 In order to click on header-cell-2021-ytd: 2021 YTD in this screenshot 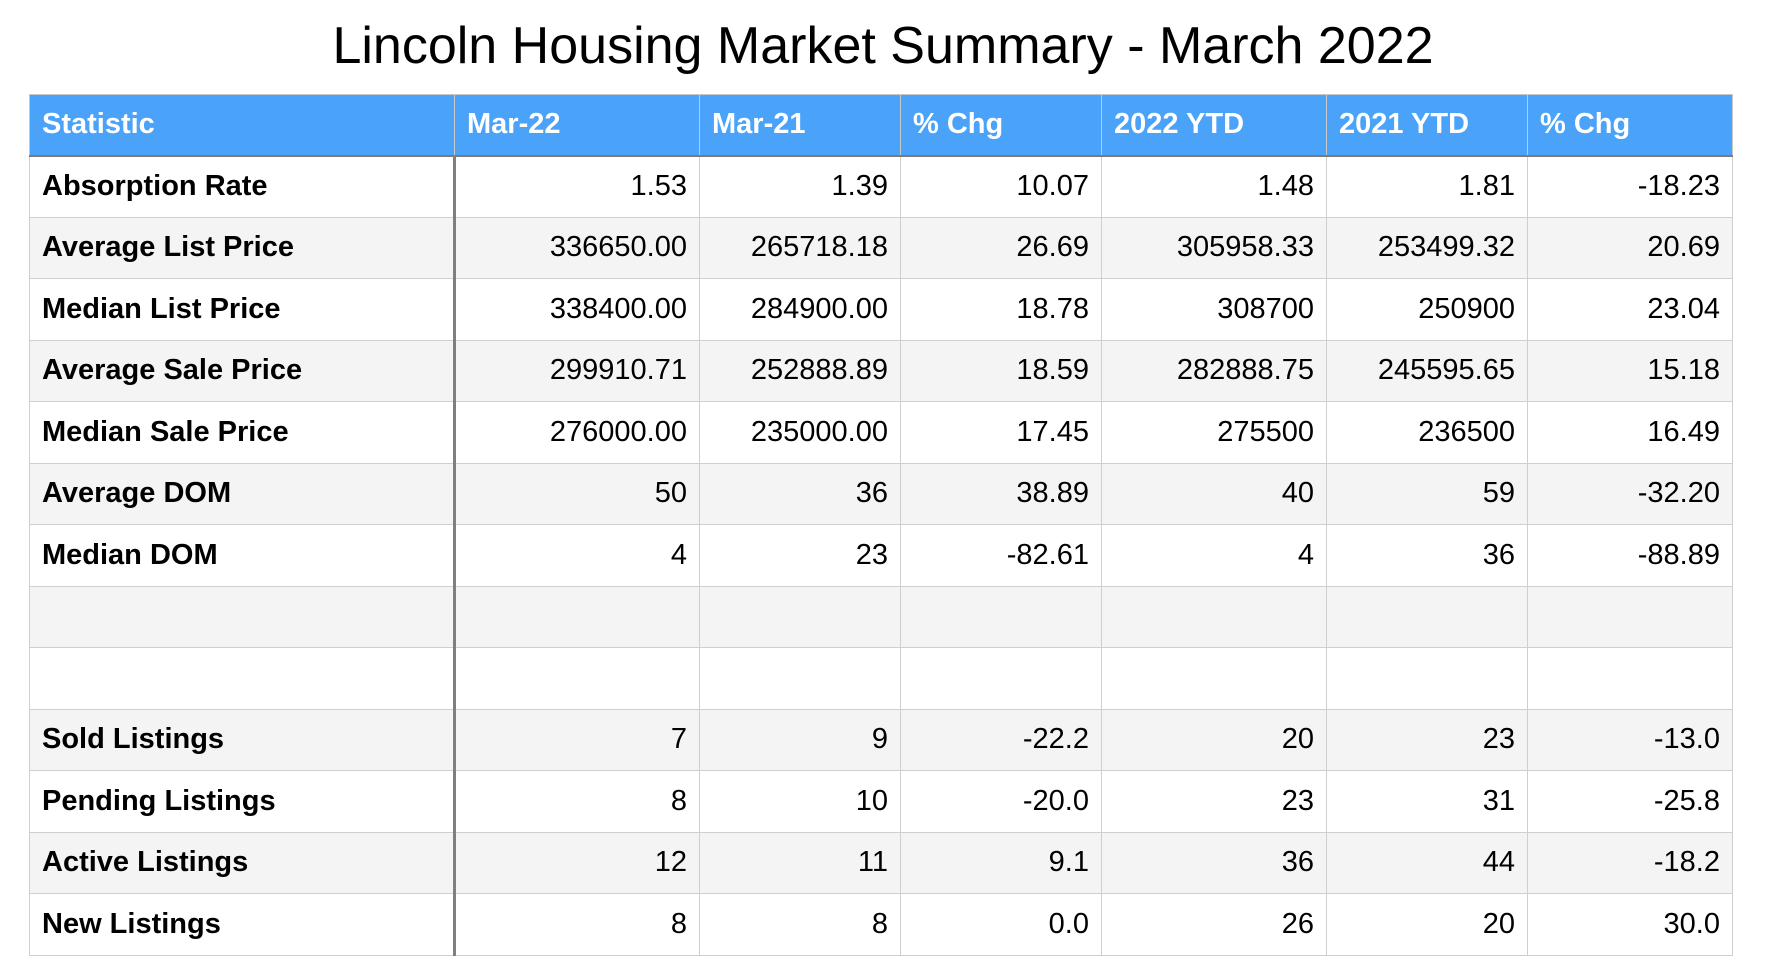, I will do `click(1427, 125)`.